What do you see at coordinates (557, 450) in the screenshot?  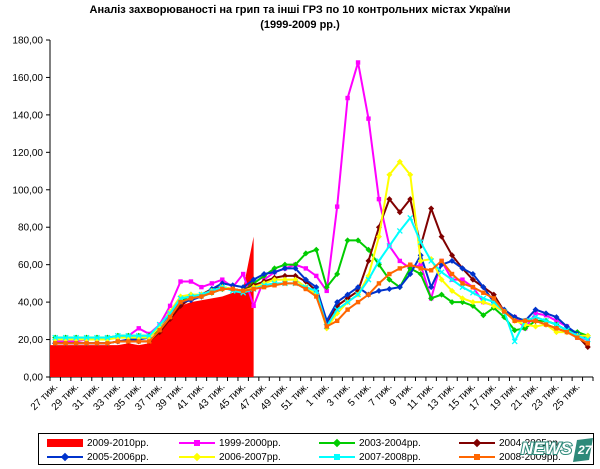 I see `news-watermark-logo: NEWS 27` at bounding box center [557, 450].